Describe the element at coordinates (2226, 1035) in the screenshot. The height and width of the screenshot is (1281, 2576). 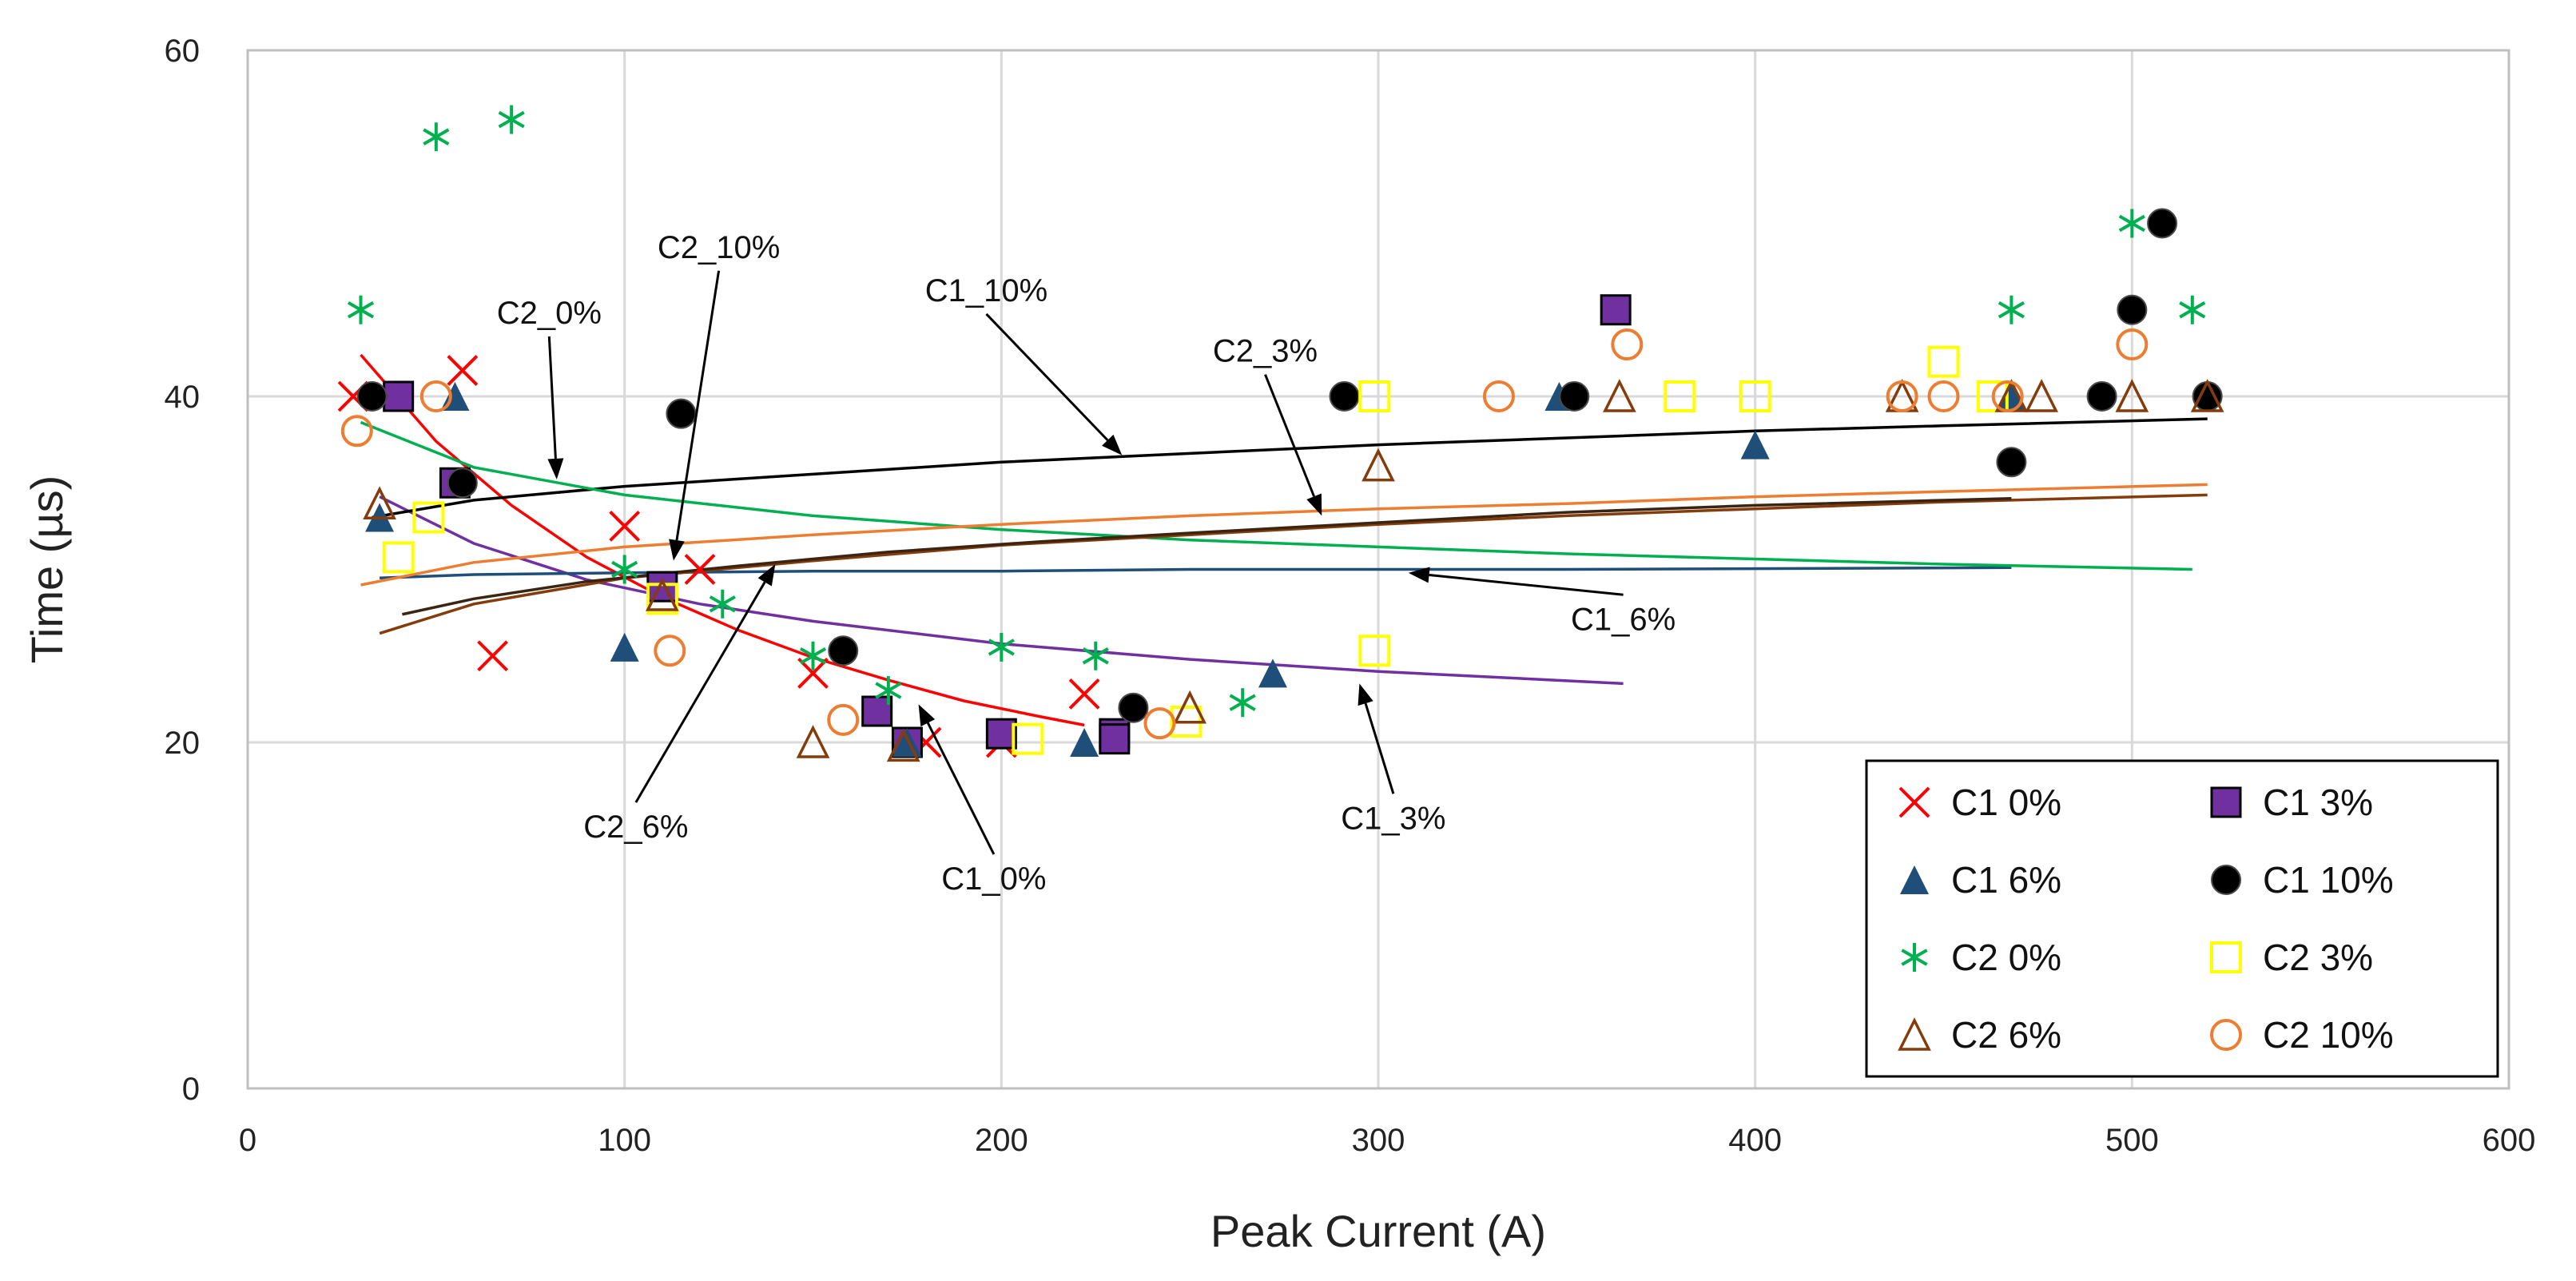
I see `legend-marker-c2-10-` at that location.